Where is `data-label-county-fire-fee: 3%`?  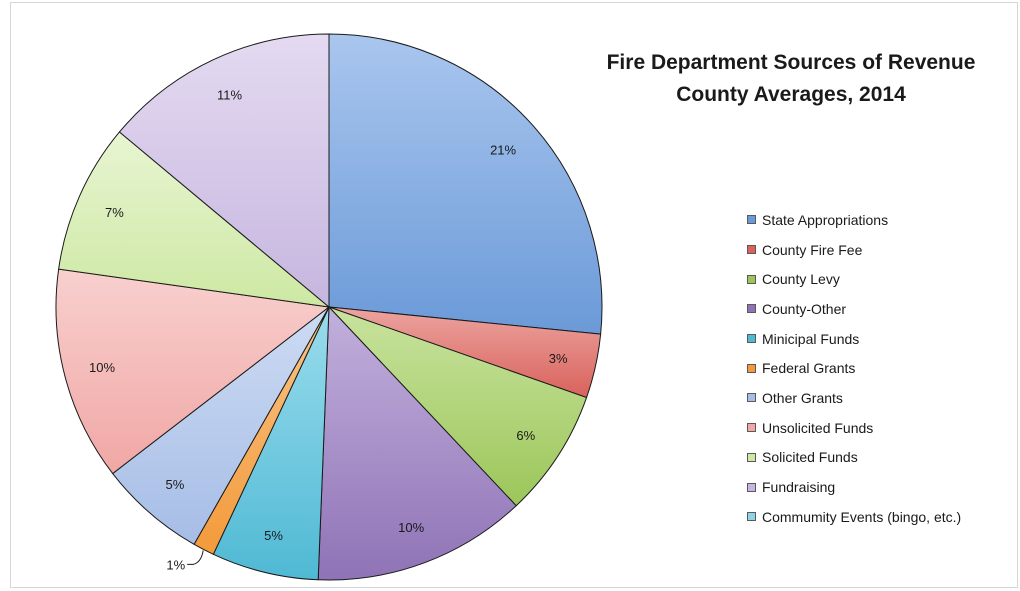 data-label-county-fire-fee: 3% is located at coordinates (558, 358).